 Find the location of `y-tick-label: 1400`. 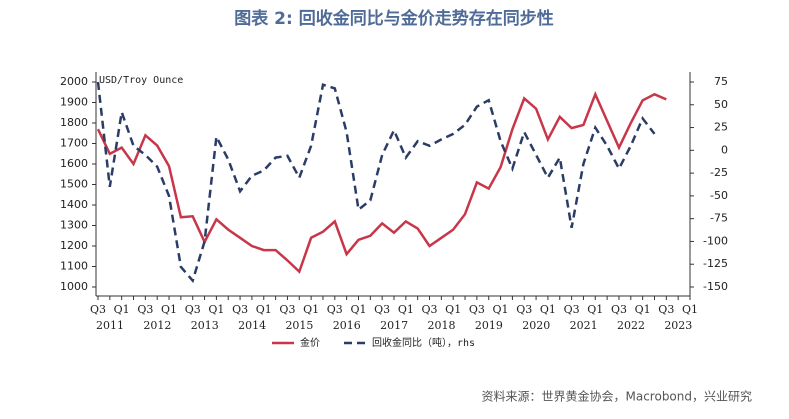

y-tick-label: 1400 is located at coordinates (74, 204).